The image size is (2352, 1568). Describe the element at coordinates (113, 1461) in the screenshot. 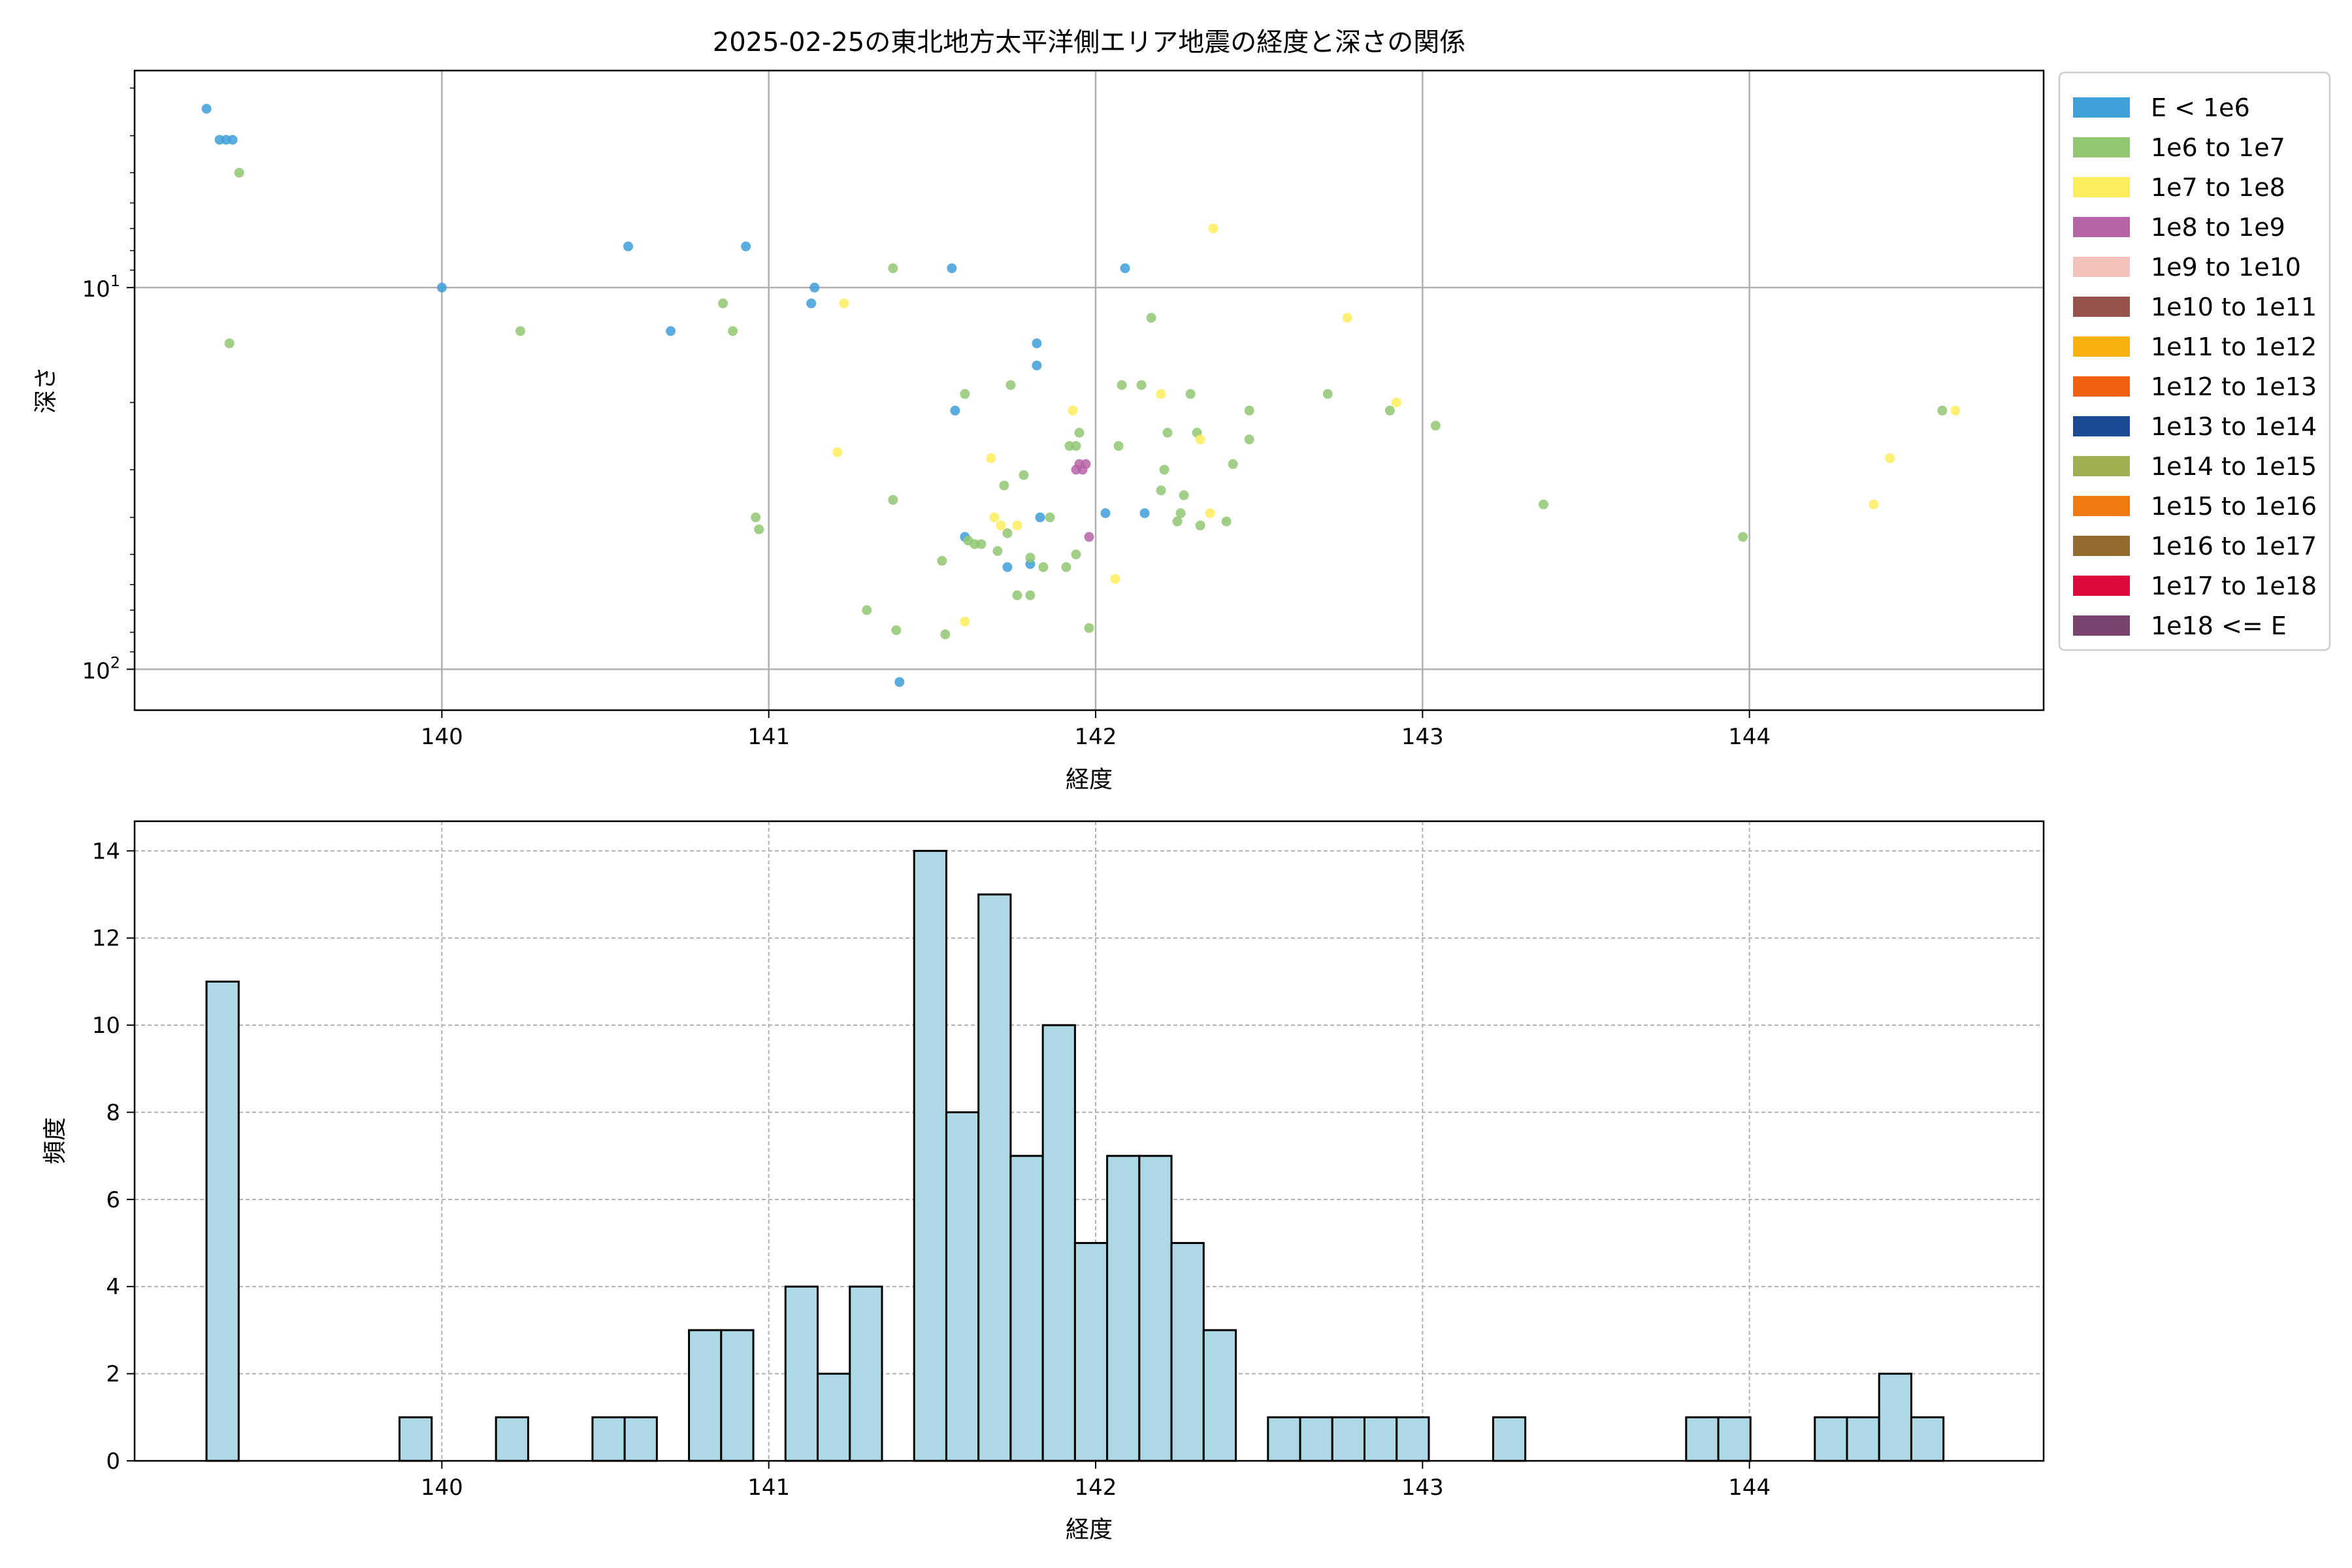

I see `histogram-y-tick-label: 0` at that location.